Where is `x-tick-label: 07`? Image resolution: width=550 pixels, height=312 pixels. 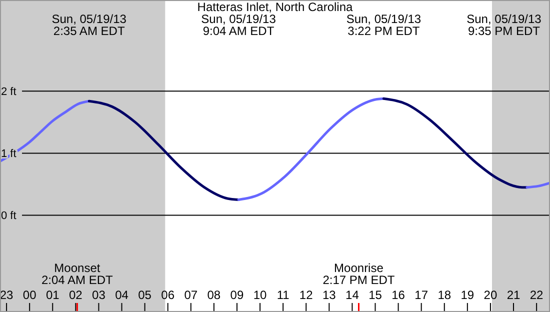
x-tick-label: 07 is located at coordinates (191, 295).